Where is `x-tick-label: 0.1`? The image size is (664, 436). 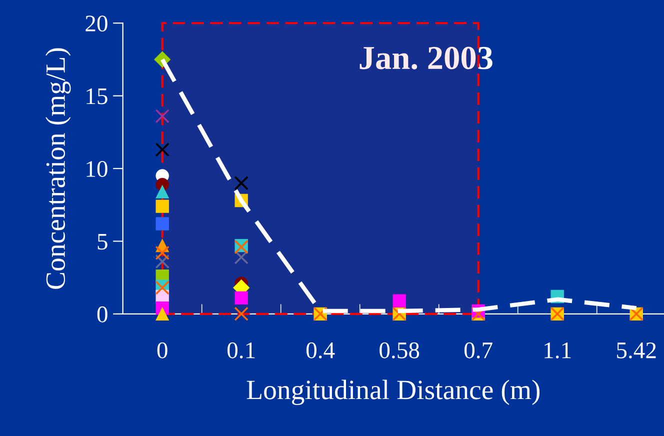 x-tick-label: 0.1 is located at coordinates (241, 350).